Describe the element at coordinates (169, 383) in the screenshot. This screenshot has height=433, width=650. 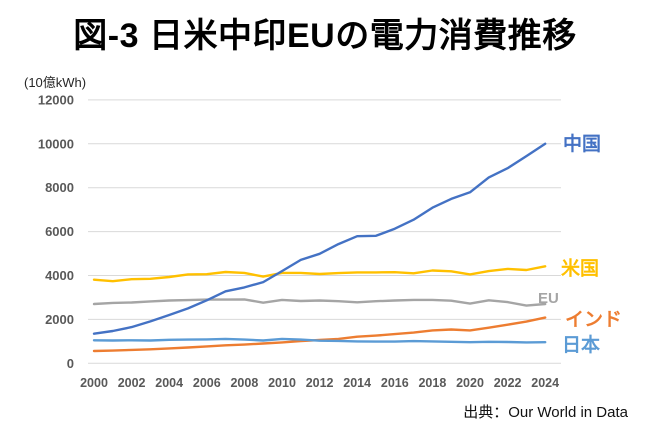
I see `x-axis-tick-label: 2004` at that location.